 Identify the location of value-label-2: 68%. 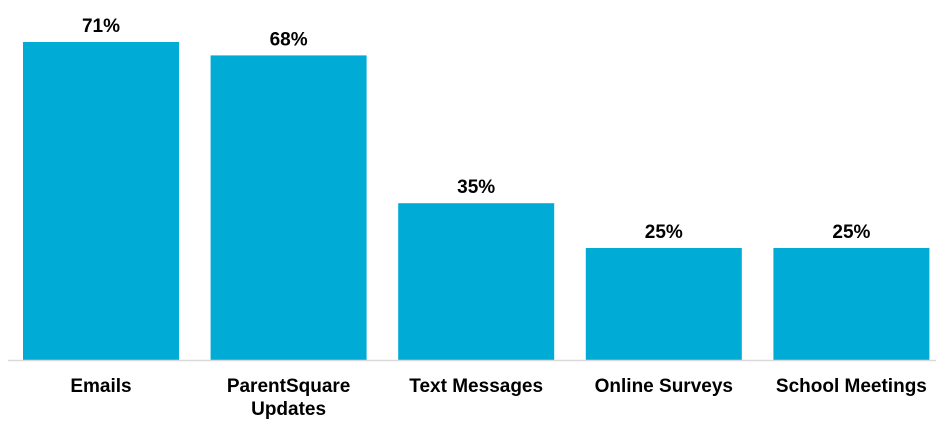
(289, 39).